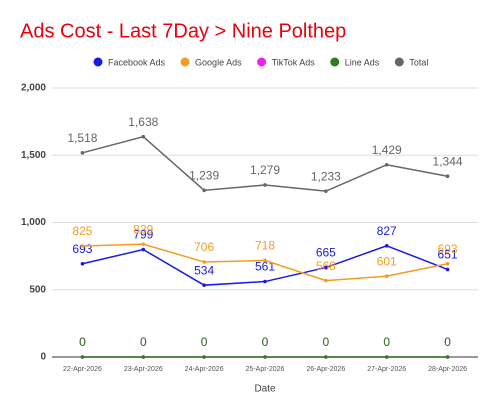 This screenshot has width=500, height=415. Describe the element at coordinates (265, 246) in the screenshot. I see `data-label: 718` at that location.